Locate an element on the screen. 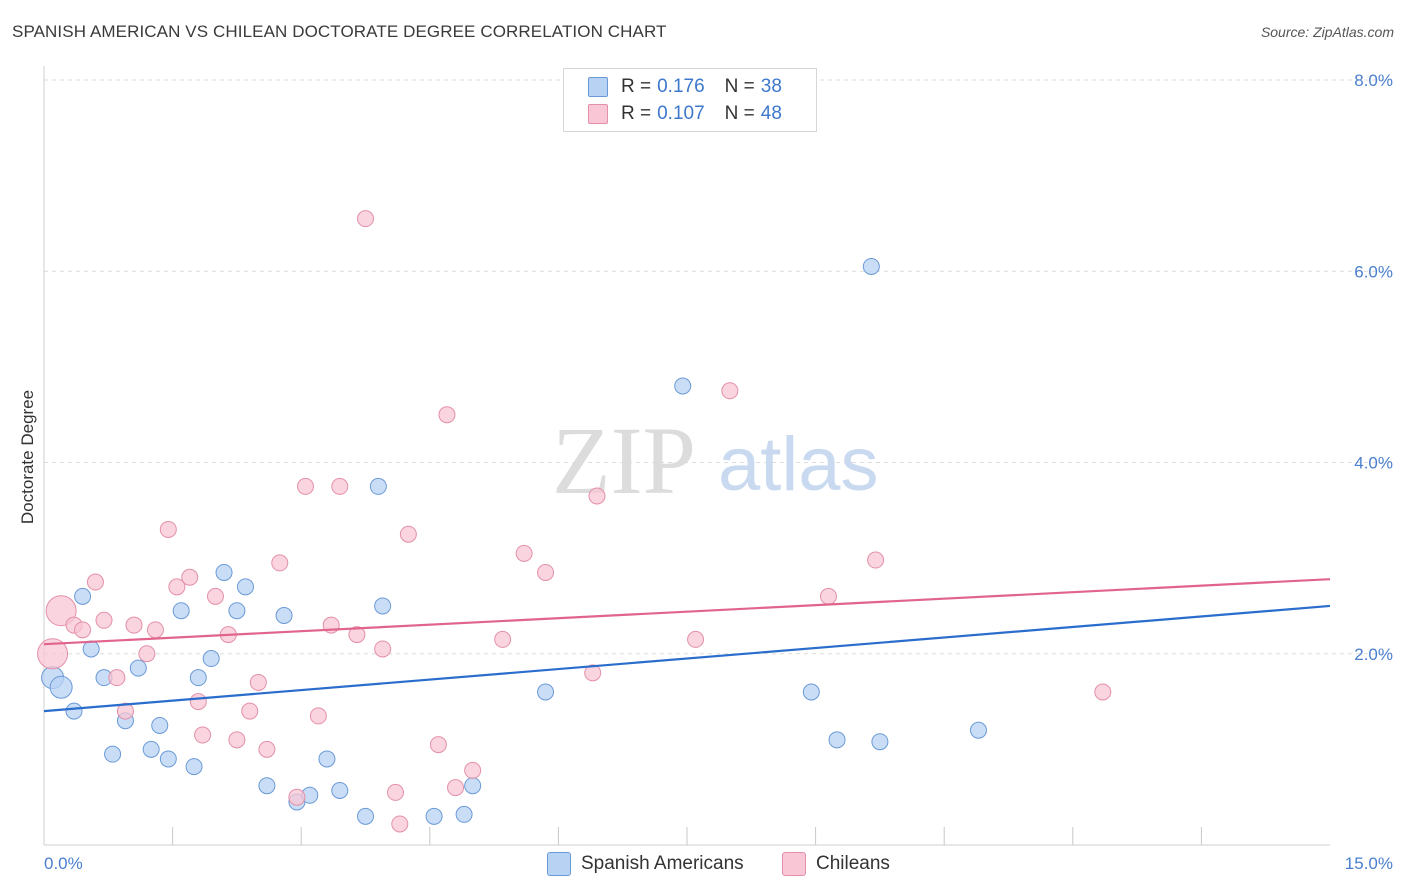 This screenshot has height=892, width=1406. legend-item-spanish-americans: Spanish Americans is located at coordinates (645, 864).